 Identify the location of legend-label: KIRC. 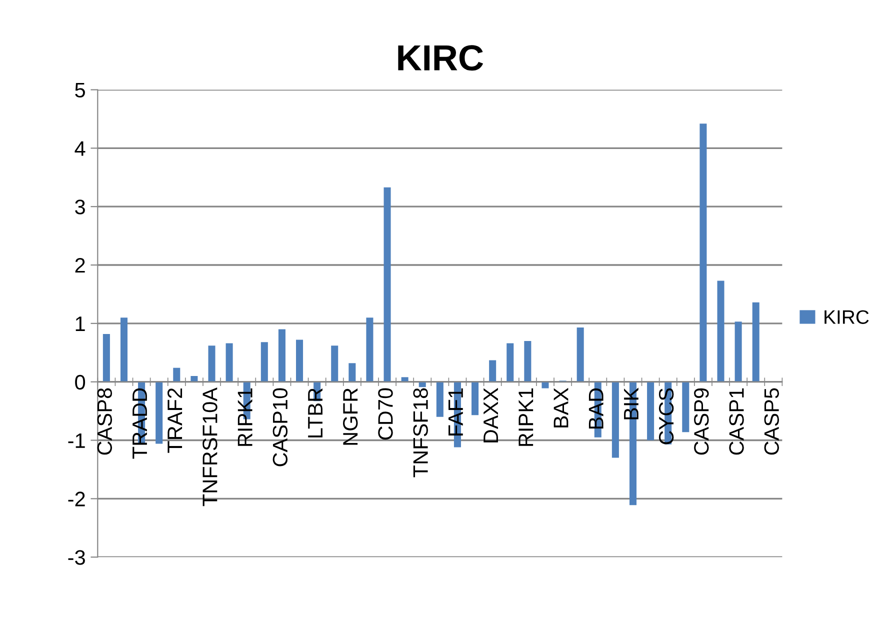
(846, 317).